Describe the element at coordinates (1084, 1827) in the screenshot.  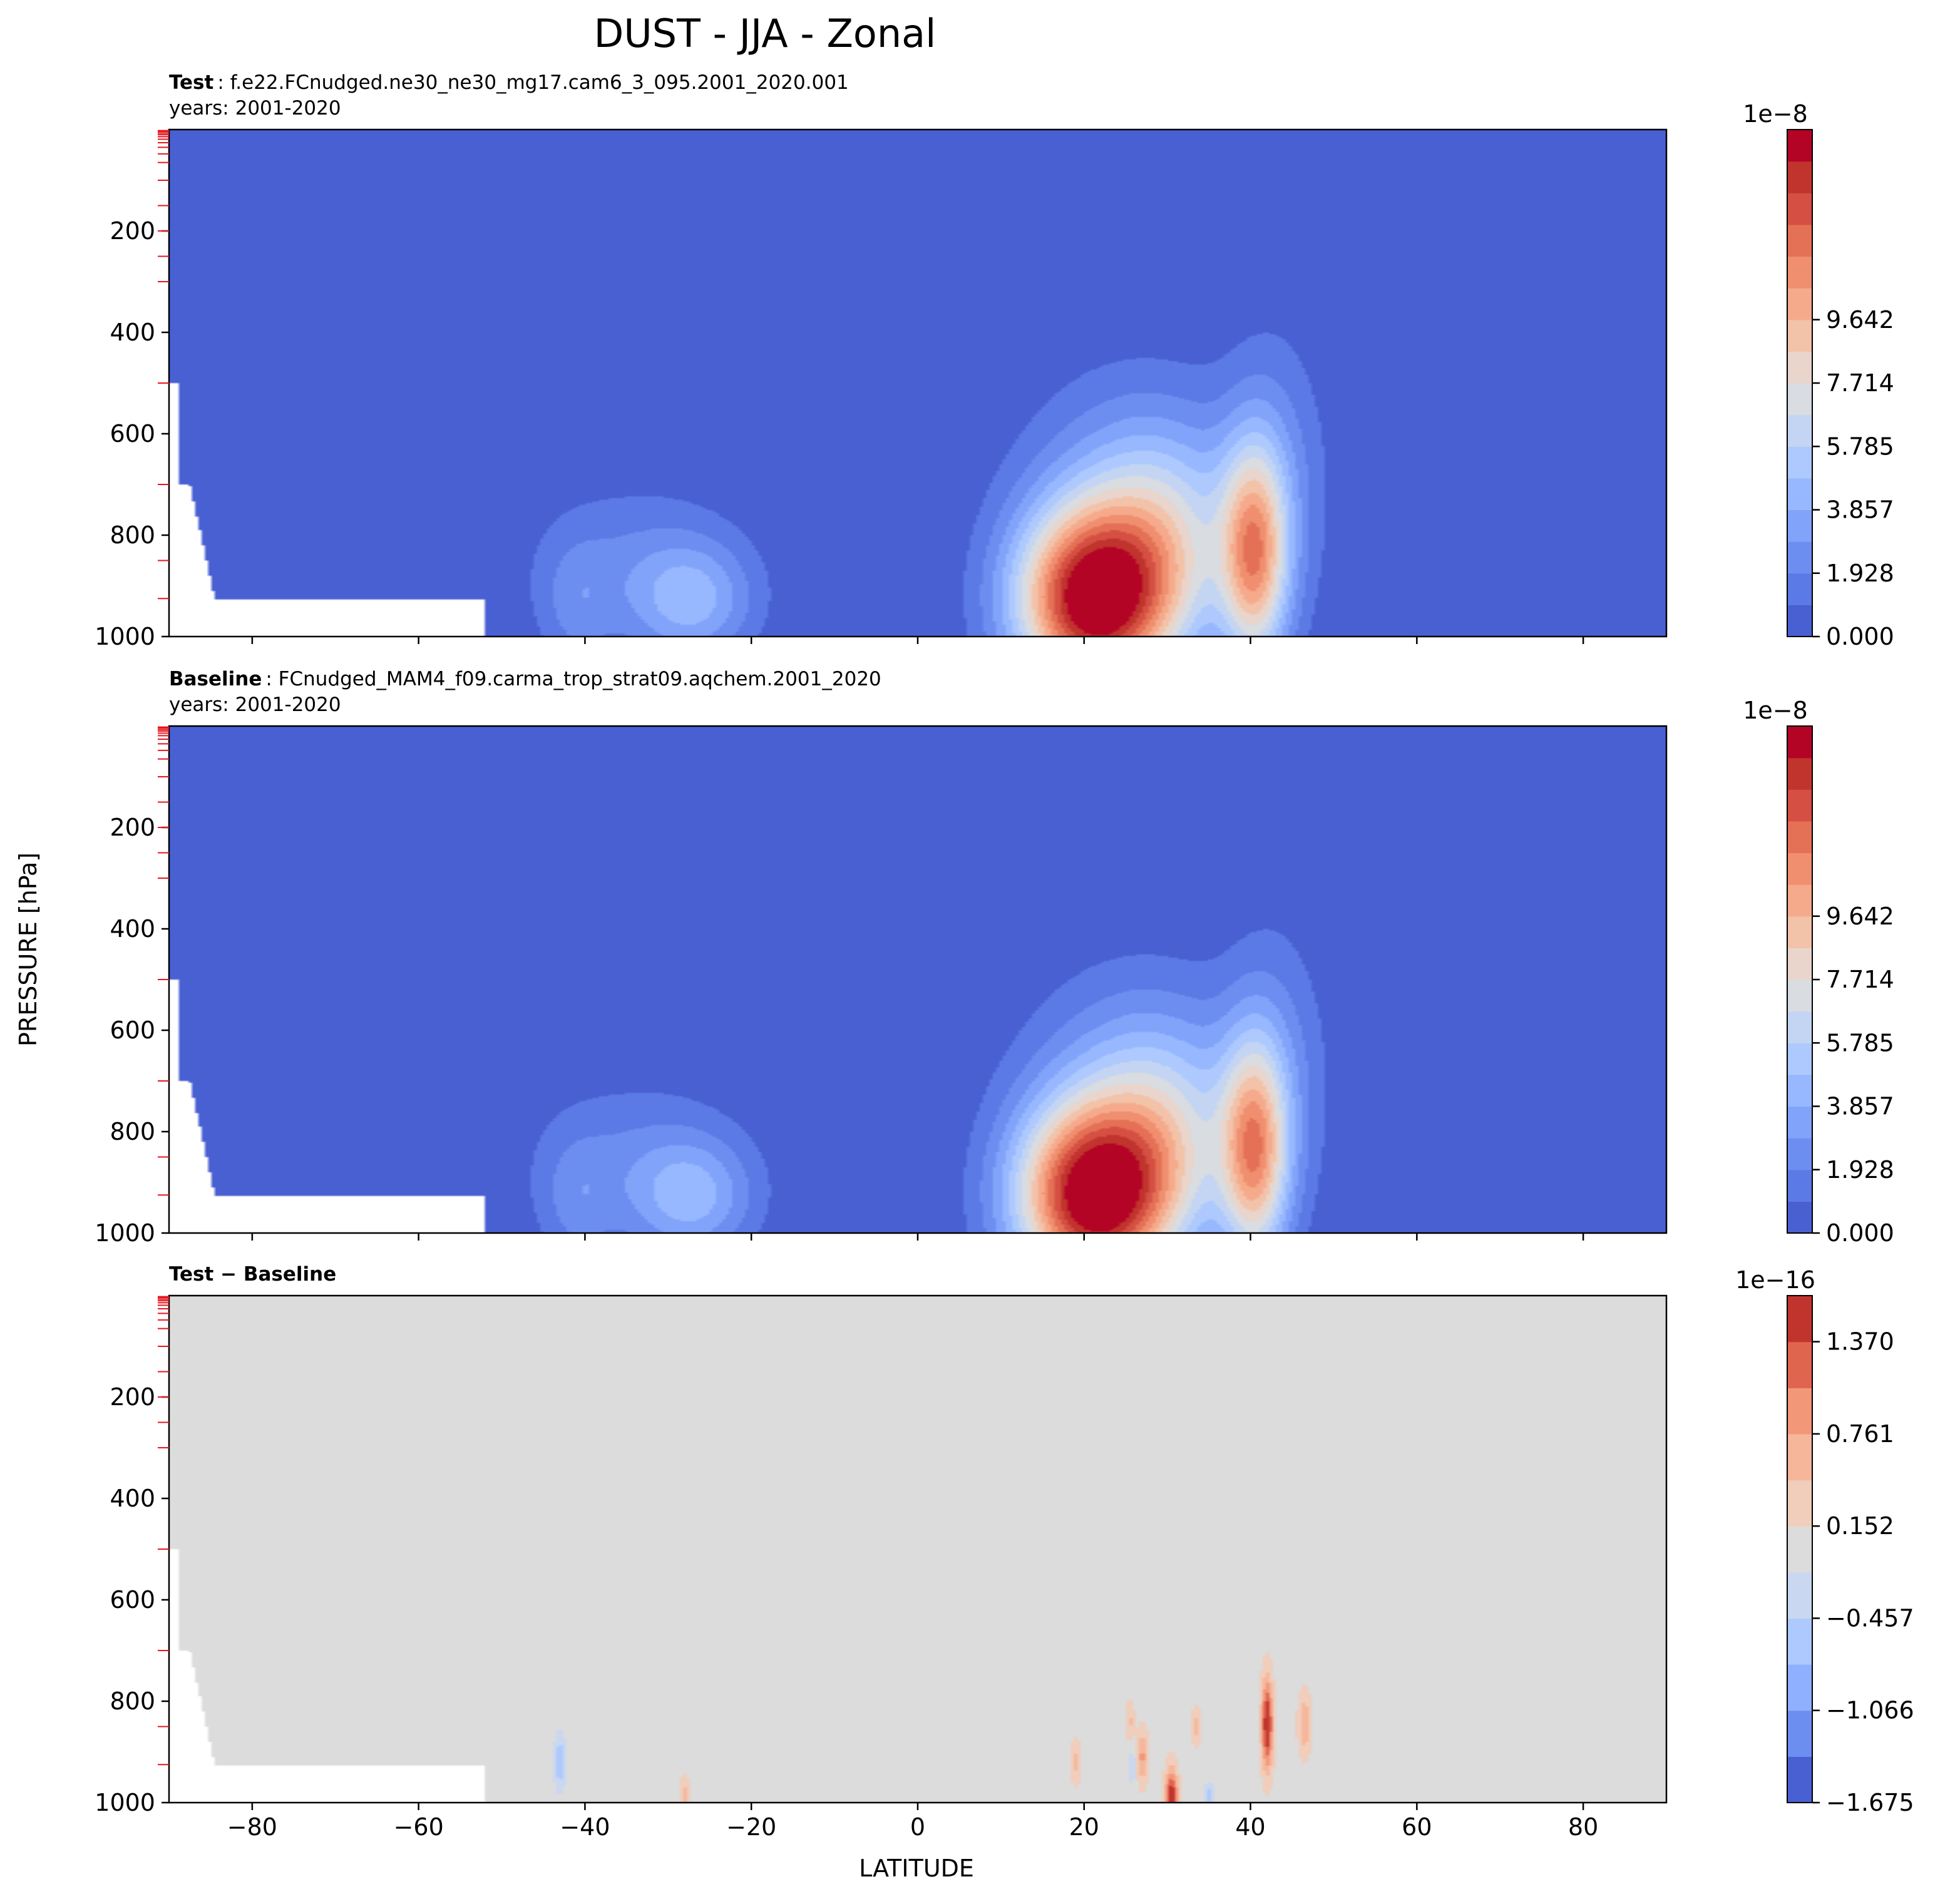
I see `x-tick-label: 20` at that location.